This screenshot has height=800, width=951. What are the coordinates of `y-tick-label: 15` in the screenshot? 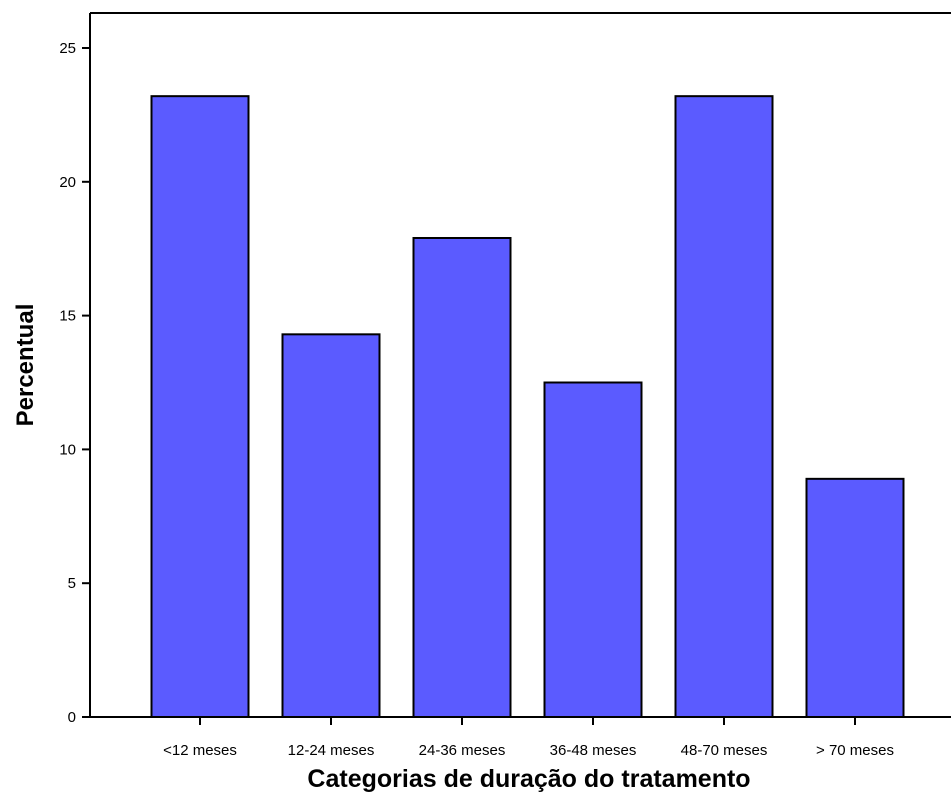 It's located at (67, 316).